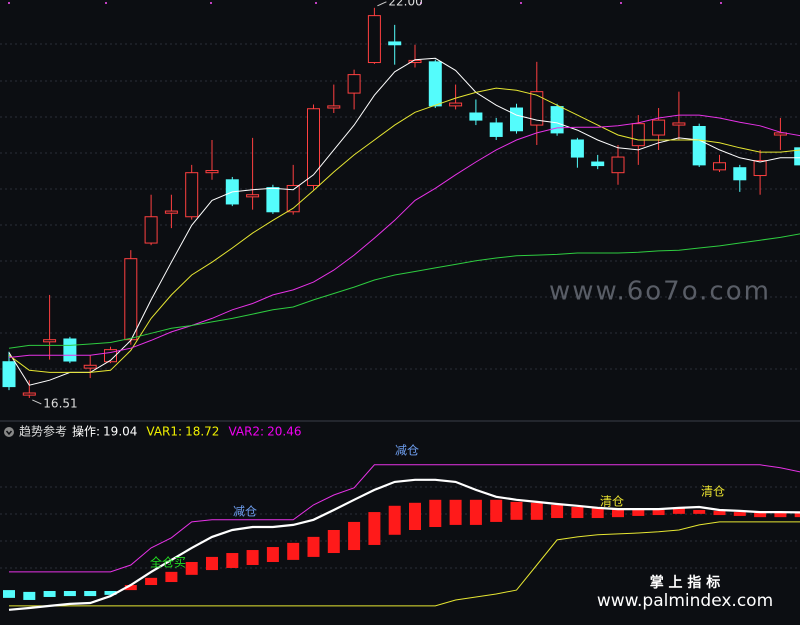 The height and width of the screenshot is (625, 800). I want to click on top-dots, so click(365, 3).